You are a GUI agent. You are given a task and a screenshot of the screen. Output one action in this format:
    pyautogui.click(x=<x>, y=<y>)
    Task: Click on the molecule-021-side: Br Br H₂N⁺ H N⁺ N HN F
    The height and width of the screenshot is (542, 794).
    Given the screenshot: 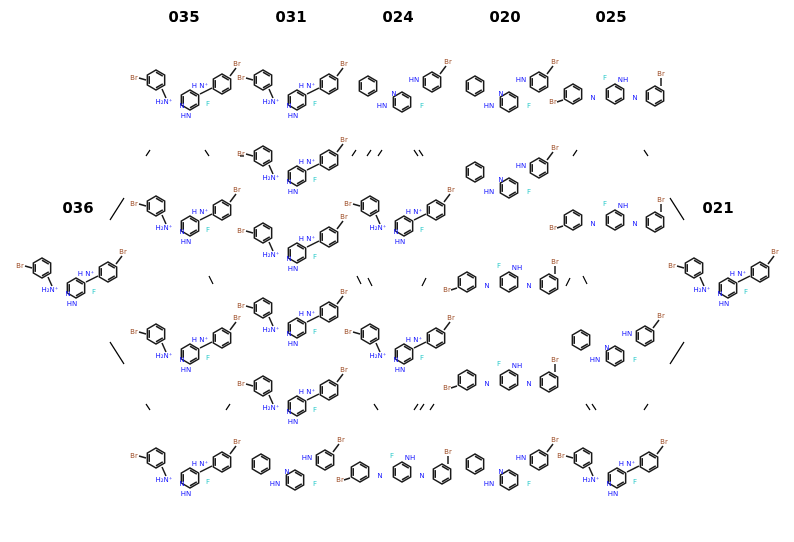 What is the action you would take?
    pyautogui.click(x=723, y=278)
    